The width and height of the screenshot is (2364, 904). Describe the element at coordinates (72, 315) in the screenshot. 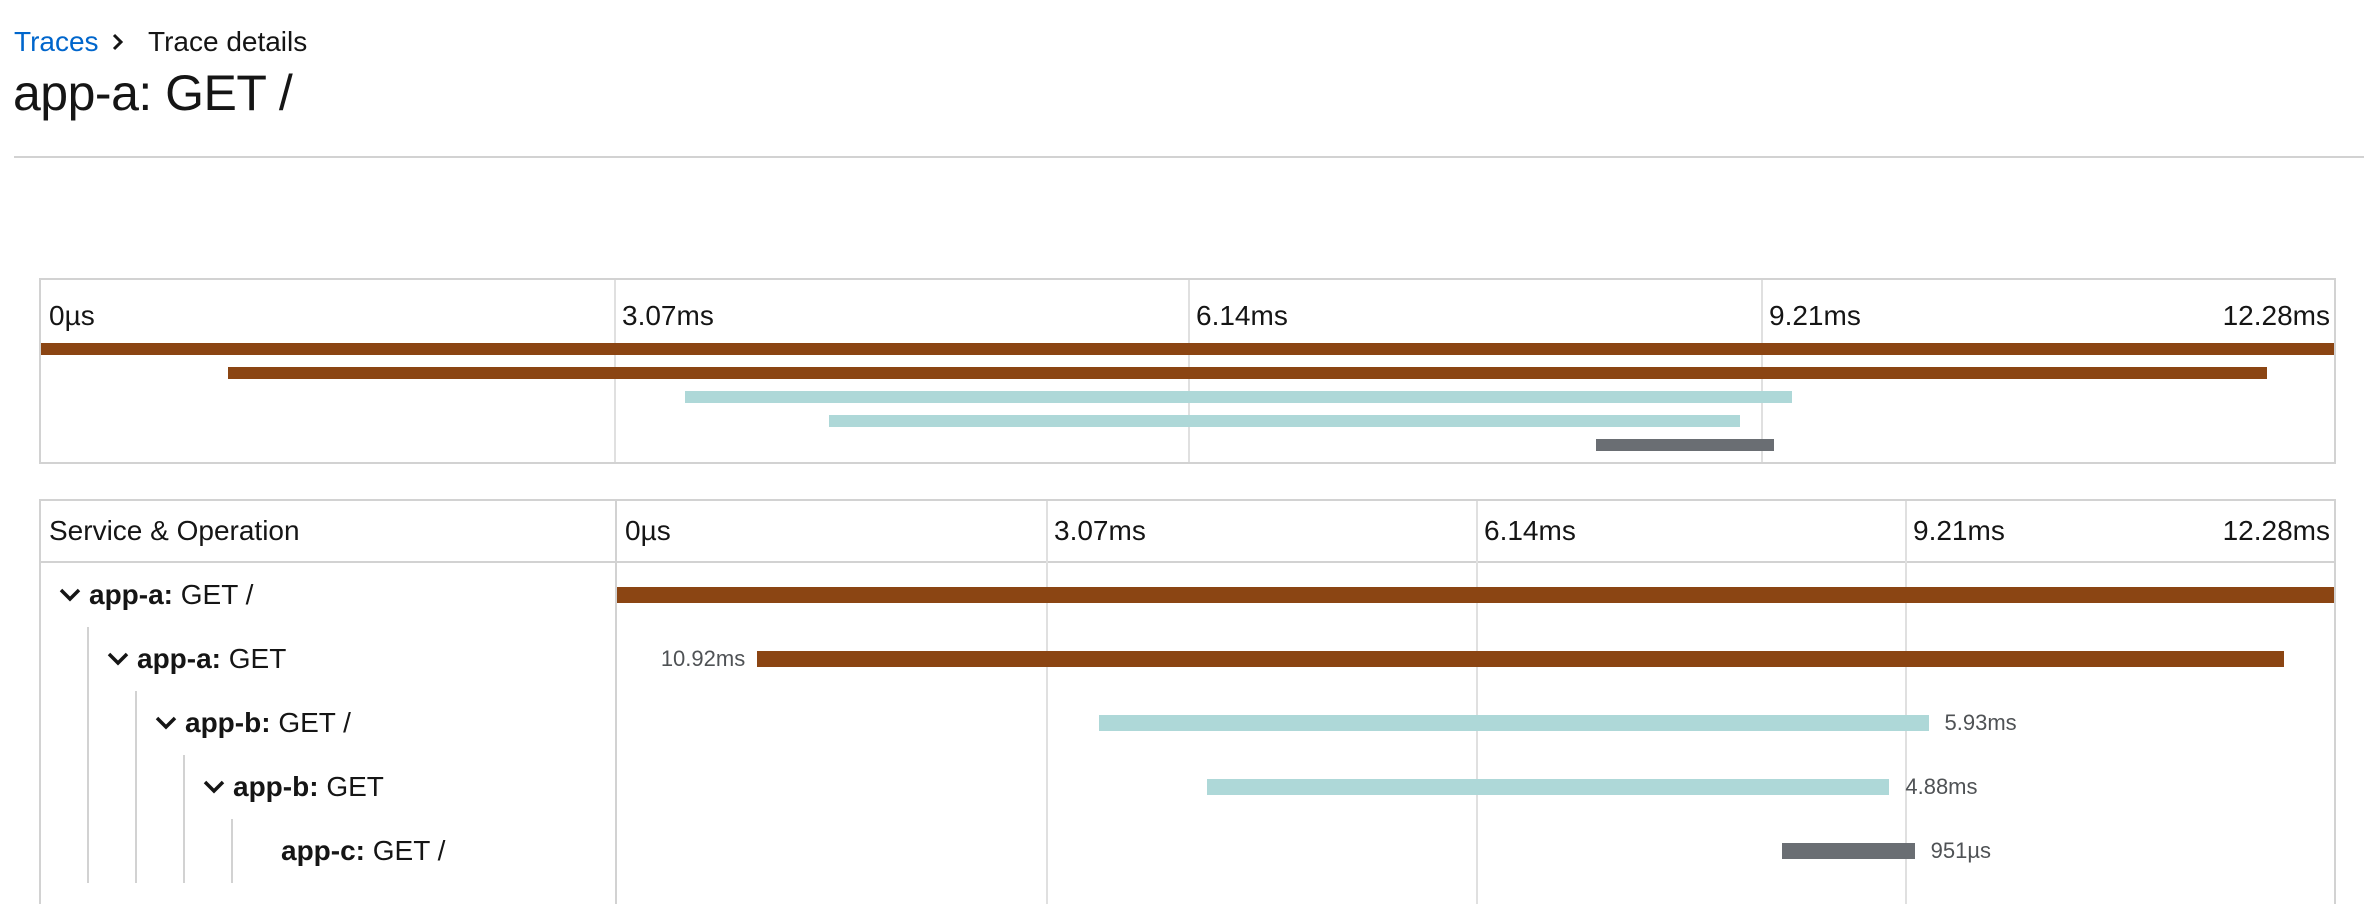

I see `minimap-tick-label: 0µs` at that location.